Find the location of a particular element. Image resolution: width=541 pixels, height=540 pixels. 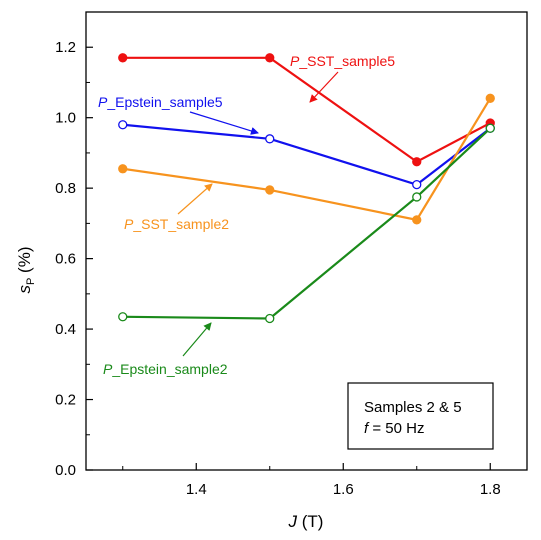

svg-text: P_SST_sample5 is located at coordinates (342, 61).